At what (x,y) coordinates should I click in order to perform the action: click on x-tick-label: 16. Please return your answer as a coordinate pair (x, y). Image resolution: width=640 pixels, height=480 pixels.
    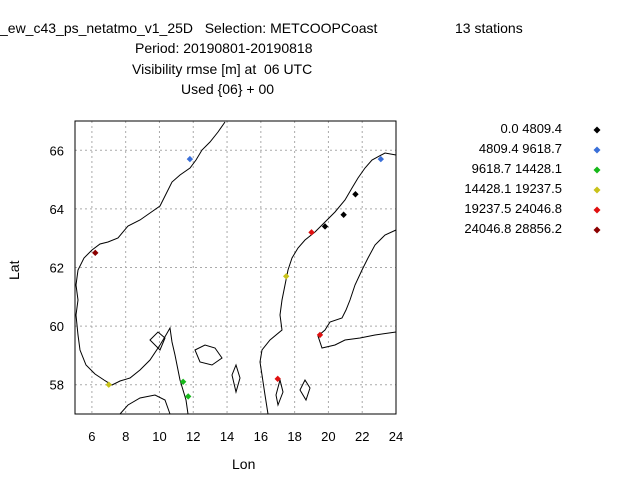
    Looking at the image, I should click on (261, 436).